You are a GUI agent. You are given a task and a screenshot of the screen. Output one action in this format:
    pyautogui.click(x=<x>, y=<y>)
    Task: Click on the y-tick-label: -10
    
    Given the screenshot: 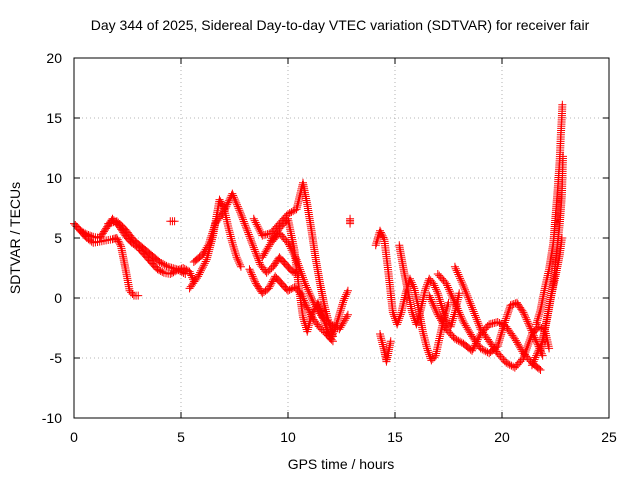 What is the action you would take?
    pyautogui.click(x=52, y=418)
    